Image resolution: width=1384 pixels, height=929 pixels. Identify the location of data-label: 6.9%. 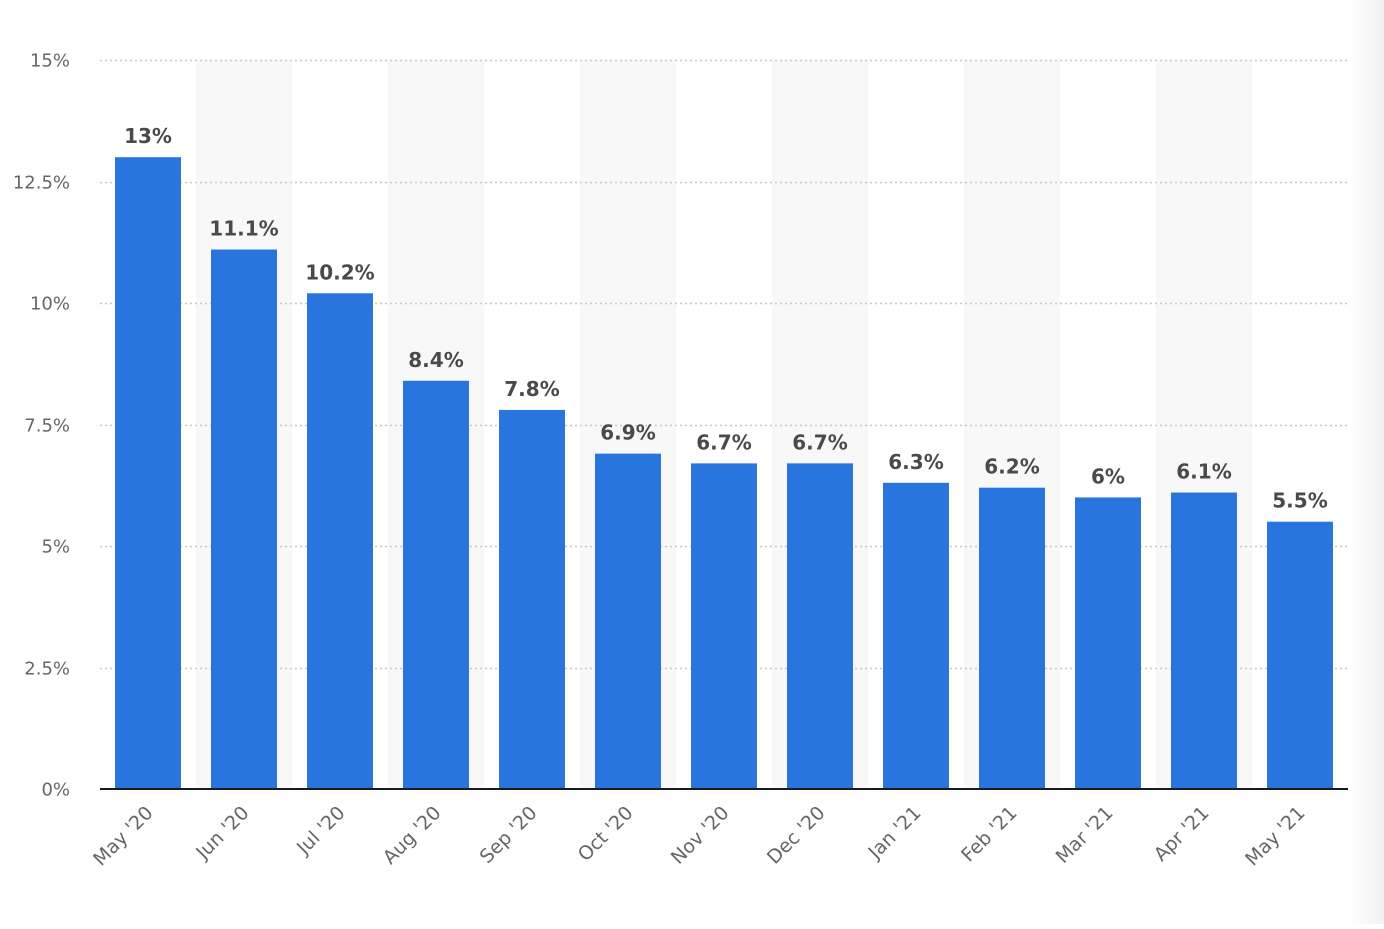
(627, 433).